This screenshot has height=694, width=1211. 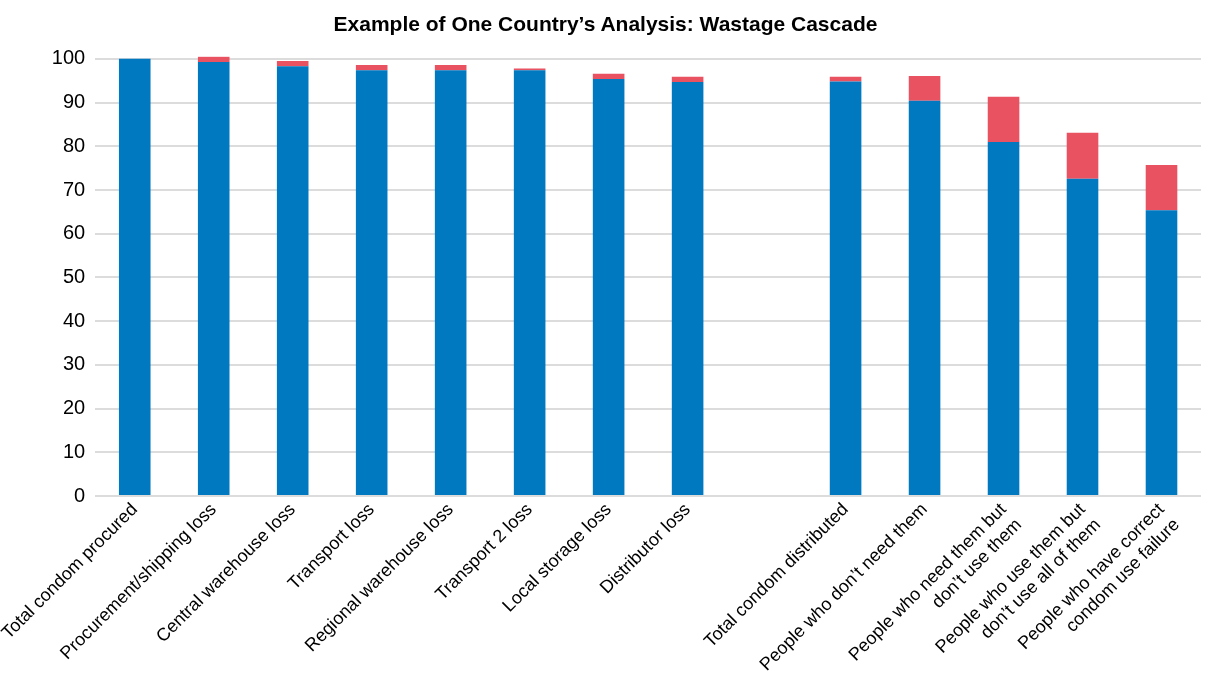 I want to click on y-tick-label: 80, so click(x=74, y=144).